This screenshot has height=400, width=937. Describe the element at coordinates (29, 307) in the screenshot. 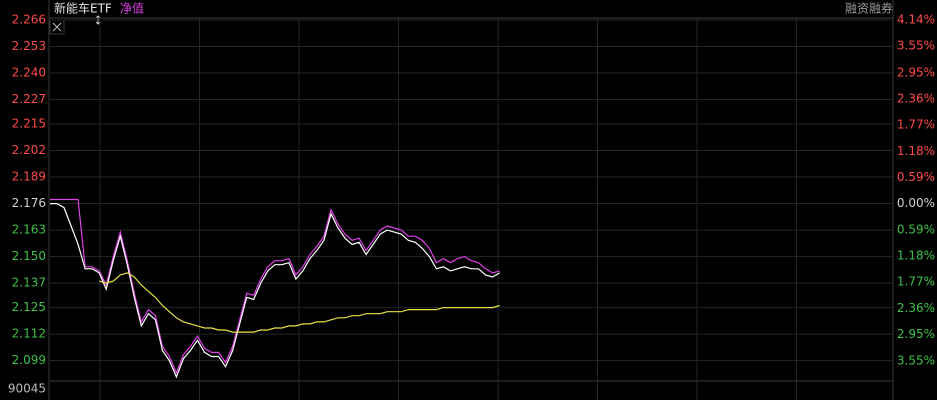

I see `y-tick-label: 2.125` at that location.